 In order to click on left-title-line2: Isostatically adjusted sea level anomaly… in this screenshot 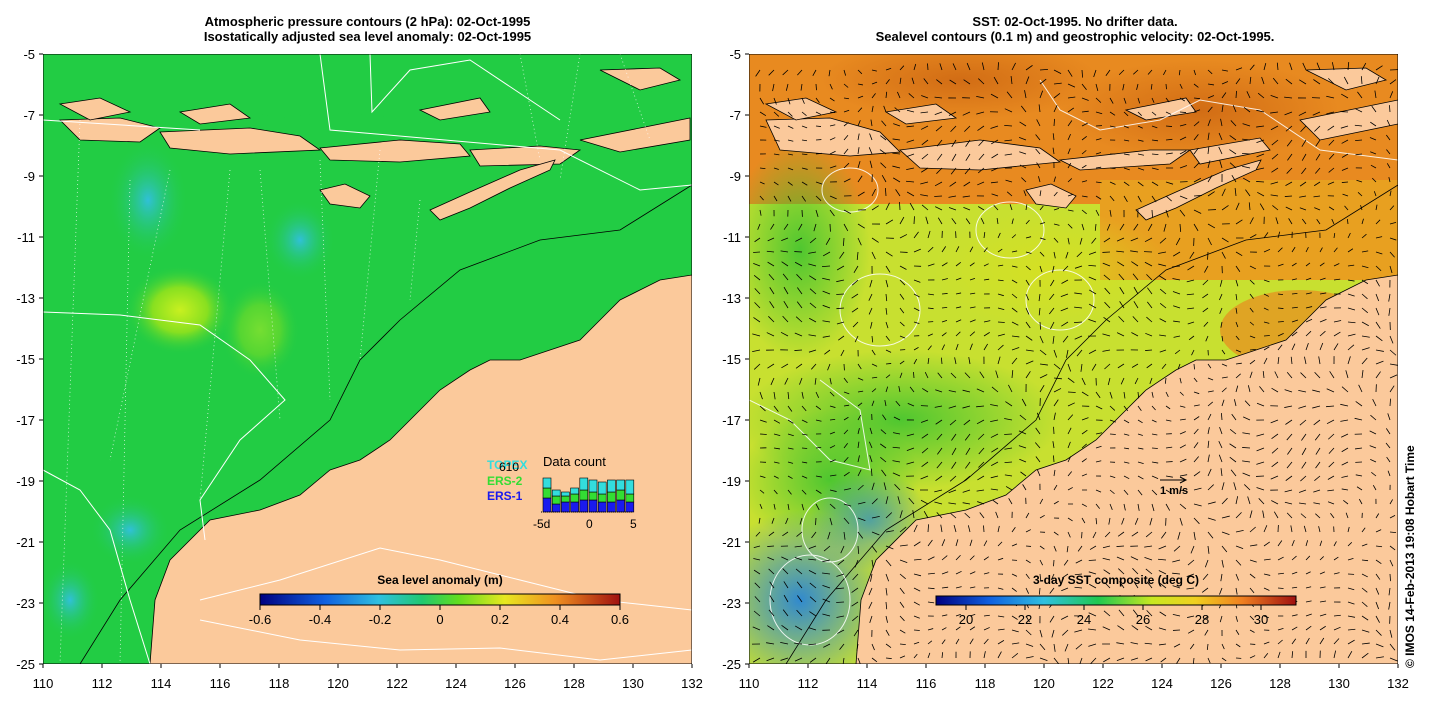, I will do `click(367, 36)`.